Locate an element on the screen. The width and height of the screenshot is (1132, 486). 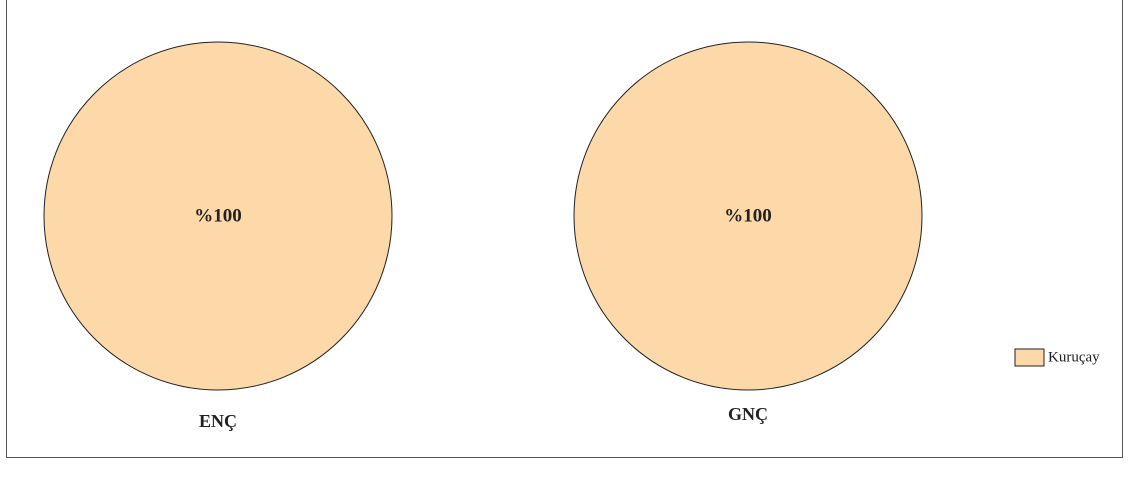
pie-caption: GNÇ is located at coordinates (748, 414).